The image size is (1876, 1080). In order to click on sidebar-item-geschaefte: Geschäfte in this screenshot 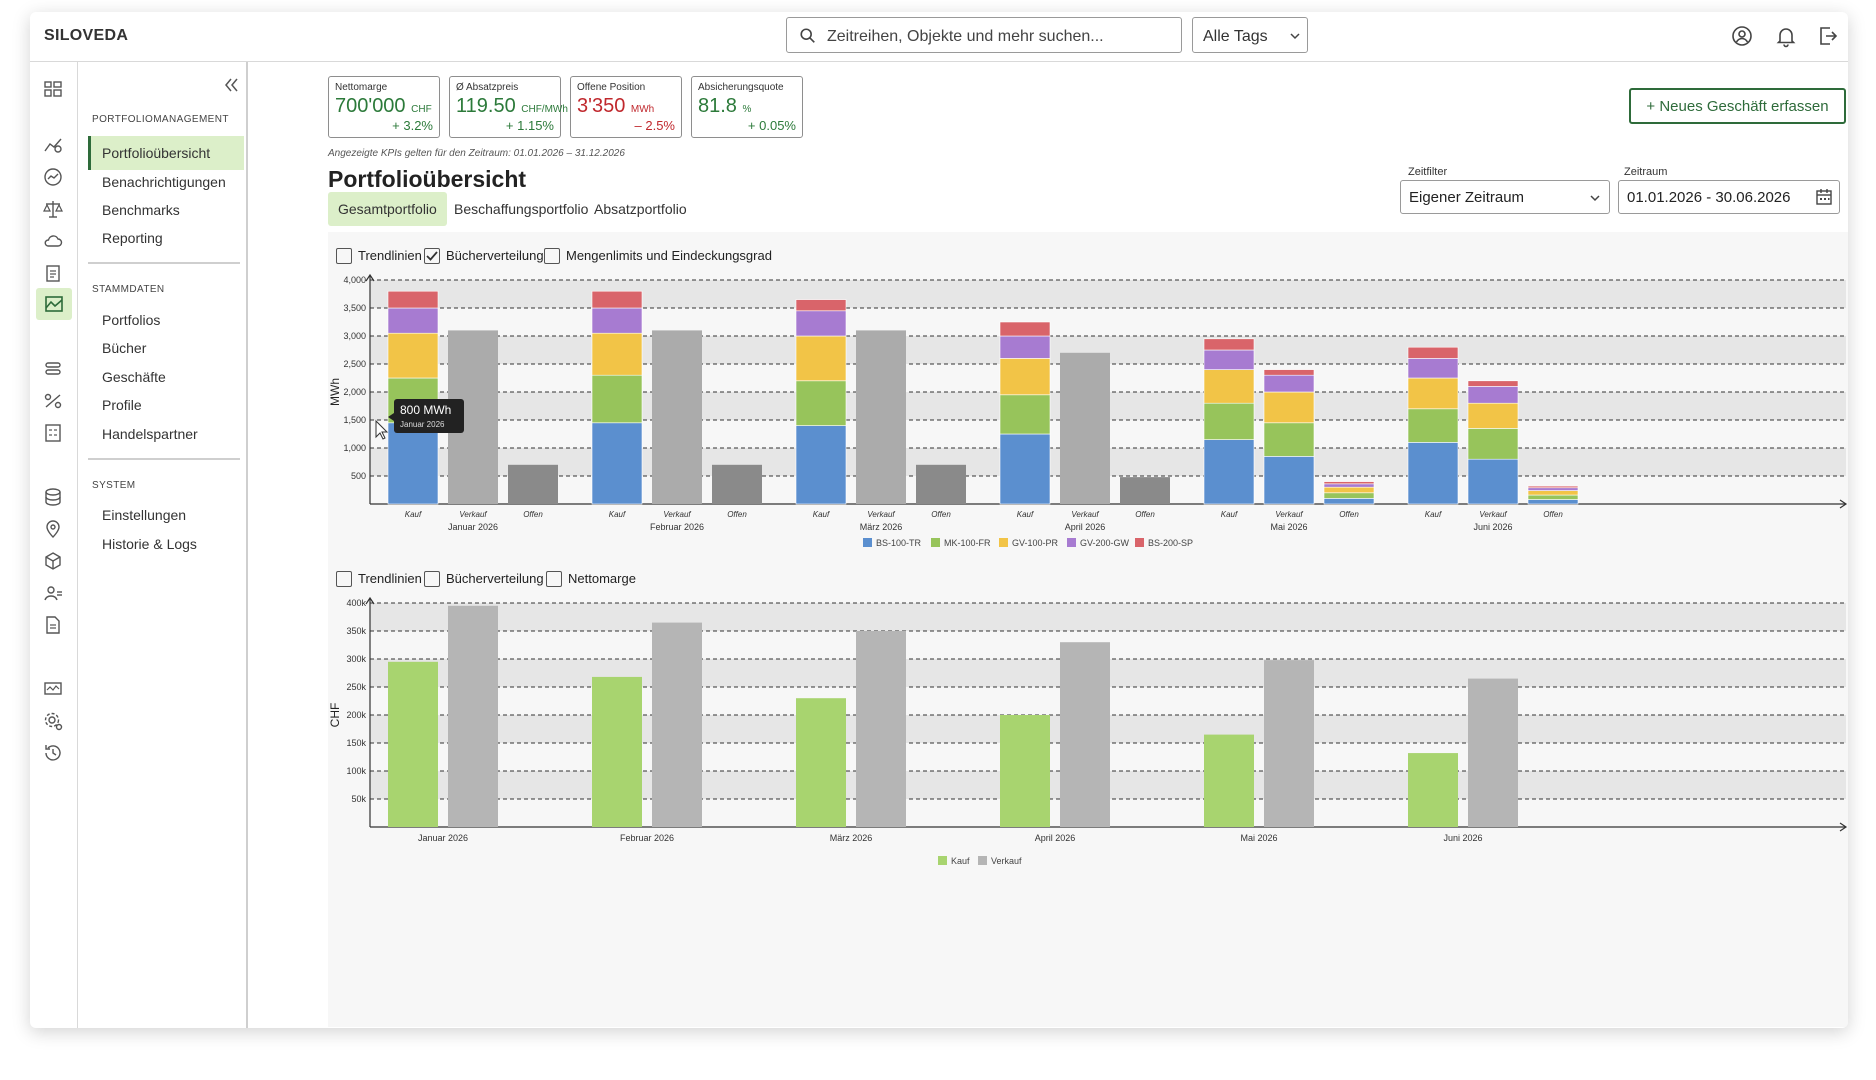, I will do `click(134, 377)`.